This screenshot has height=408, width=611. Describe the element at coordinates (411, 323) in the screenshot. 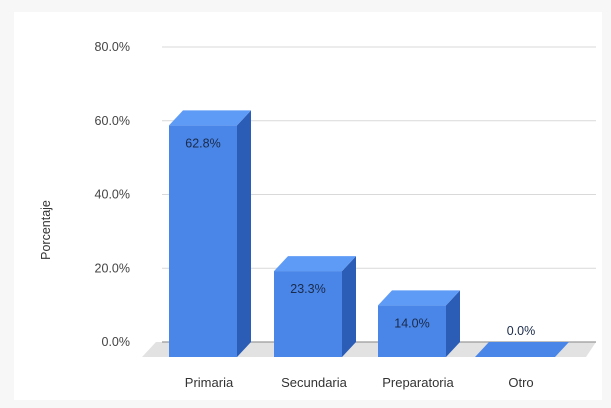

I see `data-label: 14.0%` at that location.